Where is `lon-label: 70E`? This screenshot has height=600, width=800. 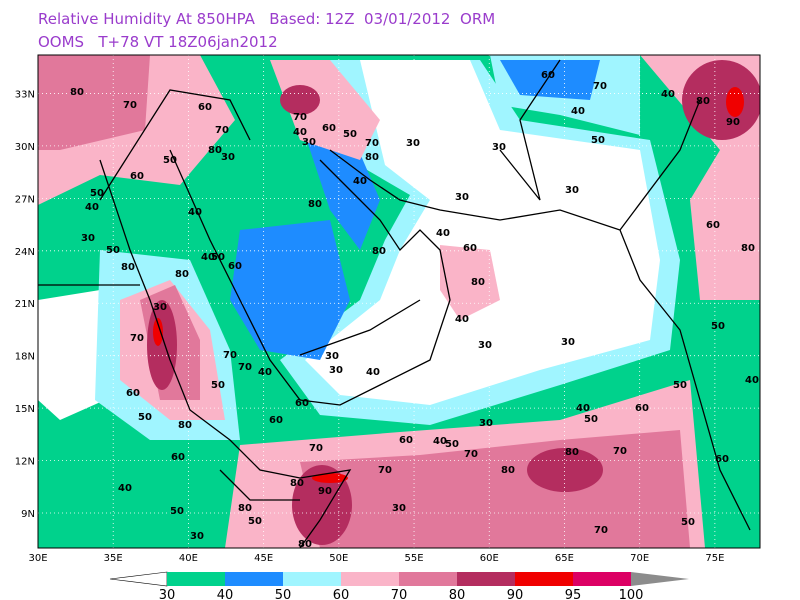 lon-label: 70E is located at coordinates (639, 558).